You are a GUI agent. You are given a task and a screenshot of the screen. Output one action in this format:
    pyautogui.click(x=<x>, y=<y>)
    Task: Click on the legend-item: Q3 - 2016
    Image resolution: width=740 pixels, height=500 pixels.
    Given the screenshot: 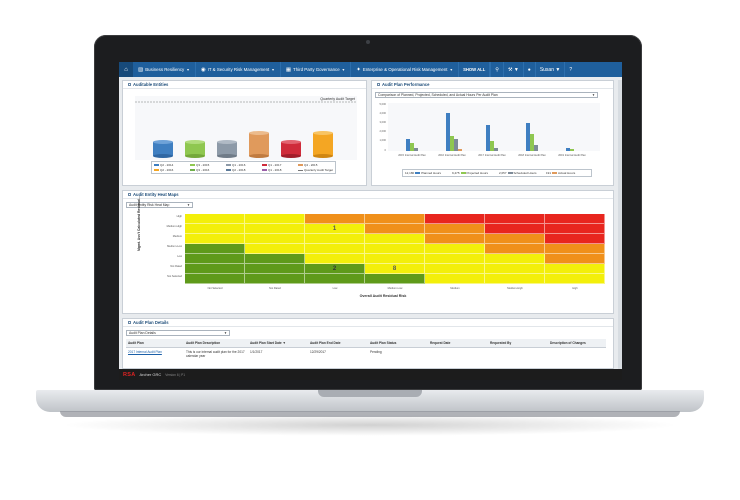 What is the action you would take?
    pyautogui.click(x=206, y=170)
    